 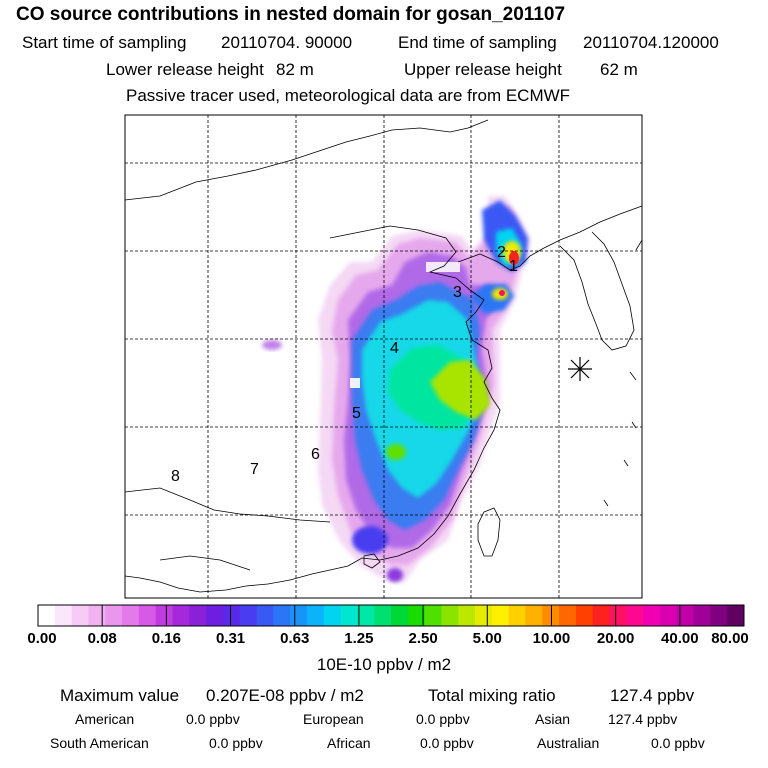 What do you see at coordinates (384, 664) in the screenshot?
I see `colorbar-unit: 10E-10 ppbv / m2` at bounding box center [384, 664].